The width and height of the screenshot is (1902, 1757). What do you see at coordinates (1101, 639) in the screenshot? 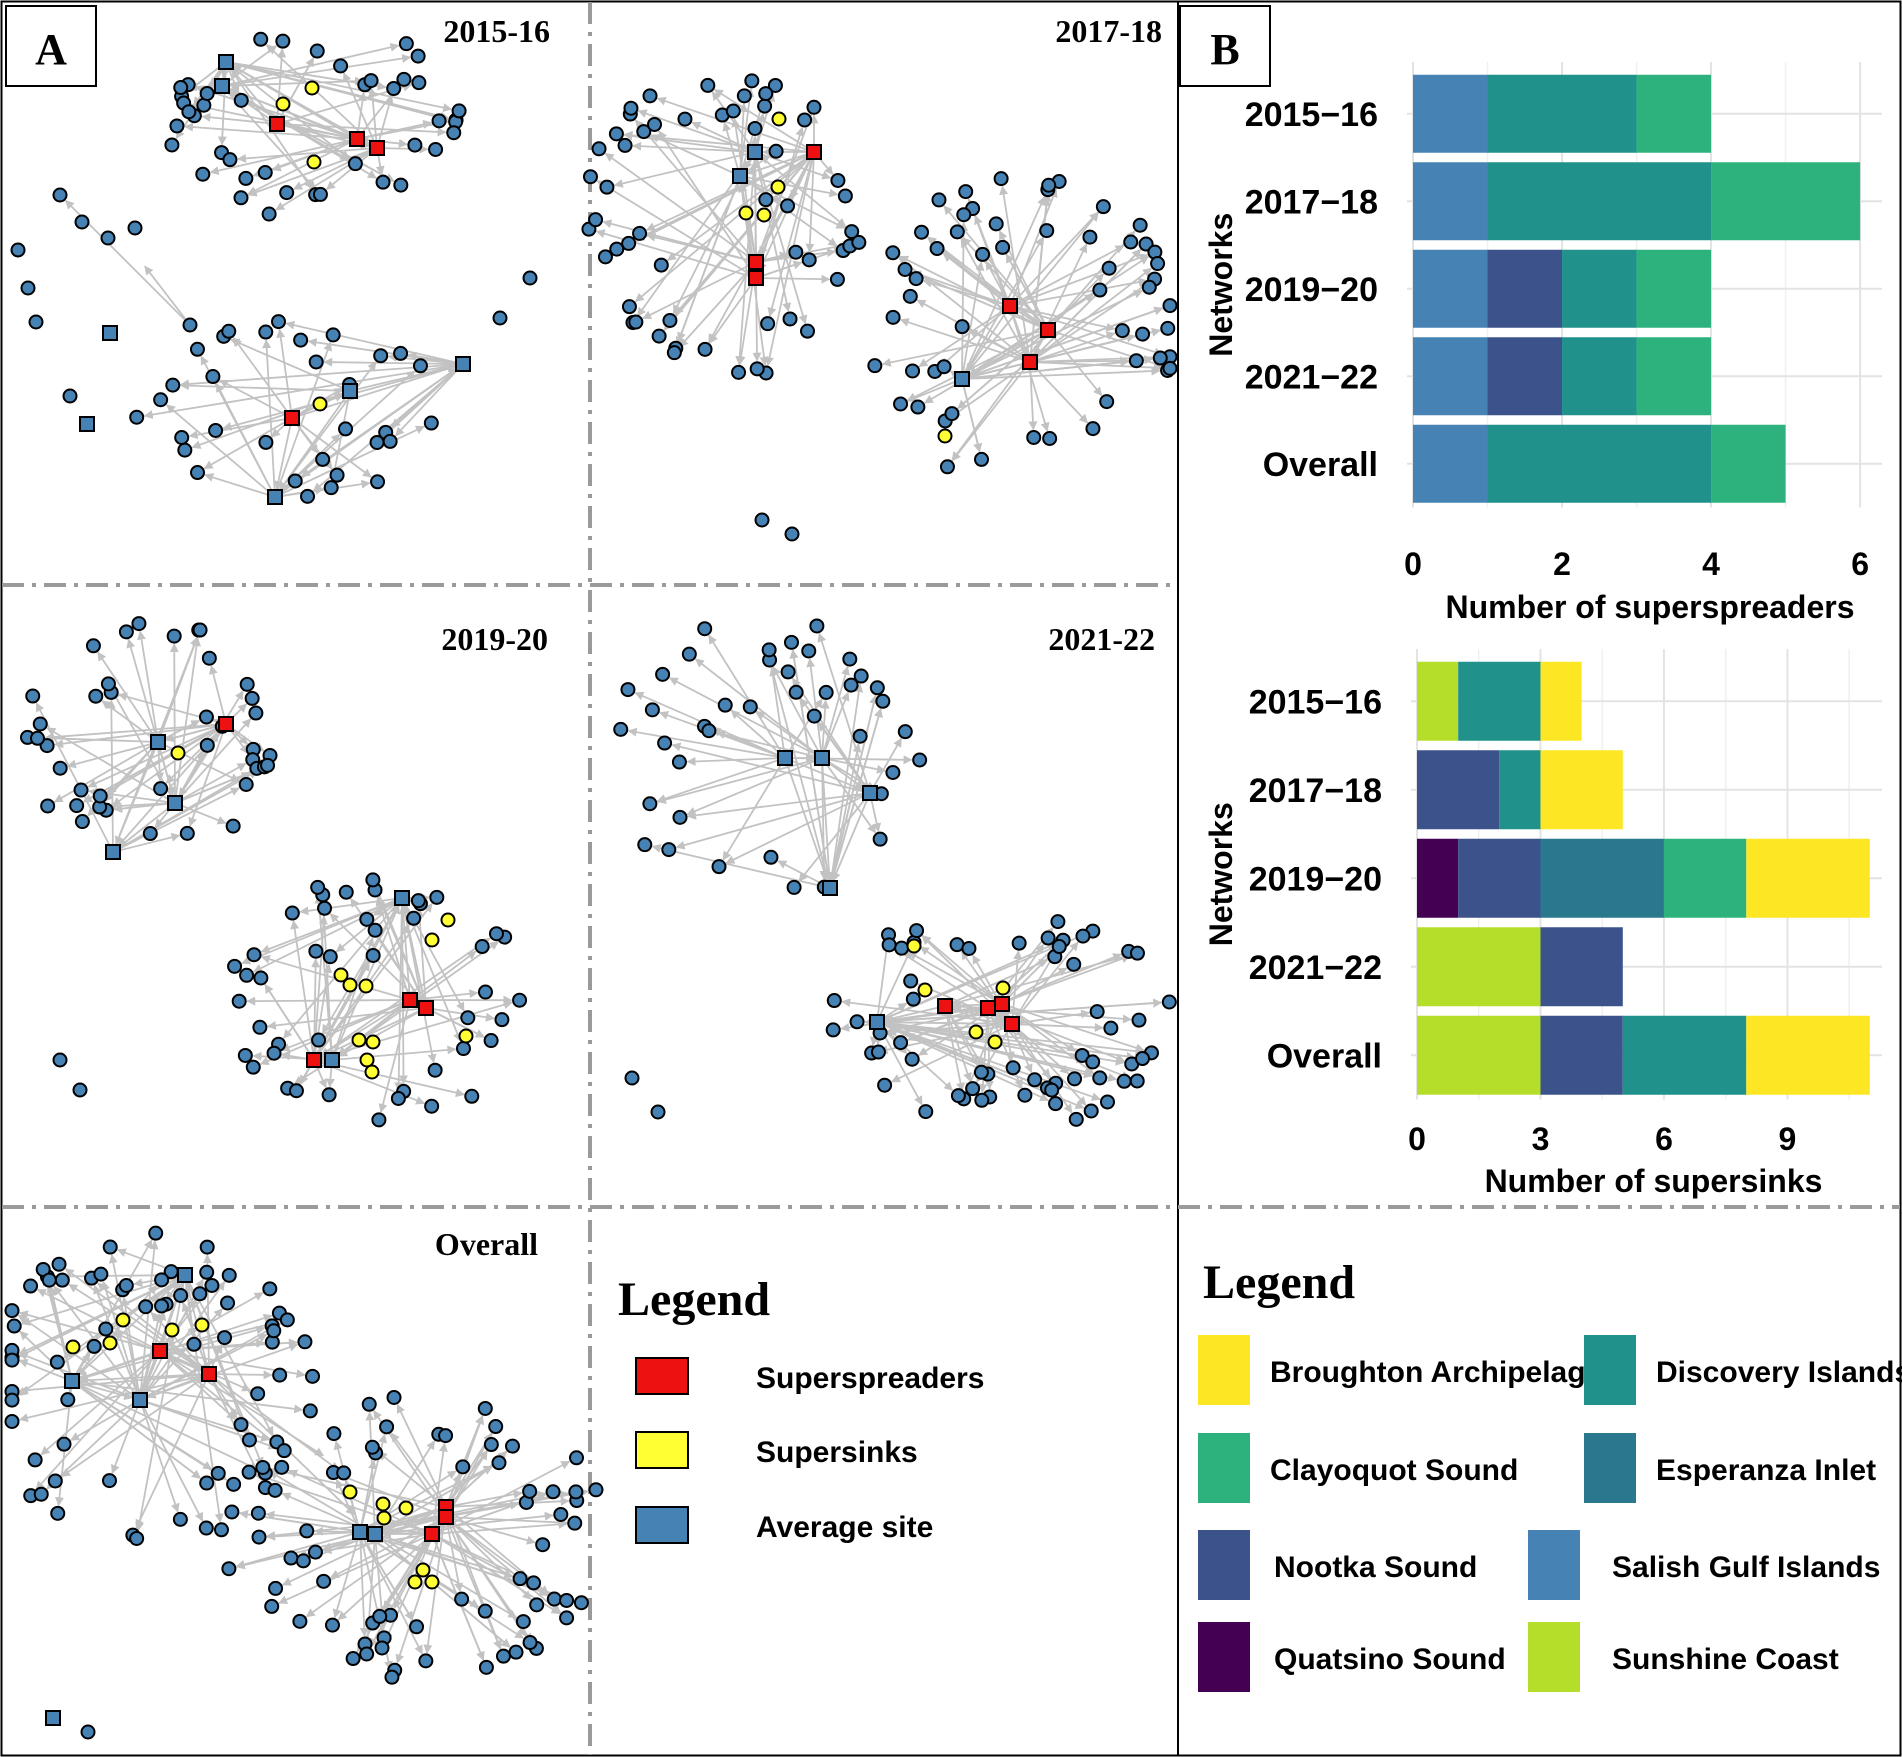
I see `network-title: 2021-22` at bounding box center [1101, 639].